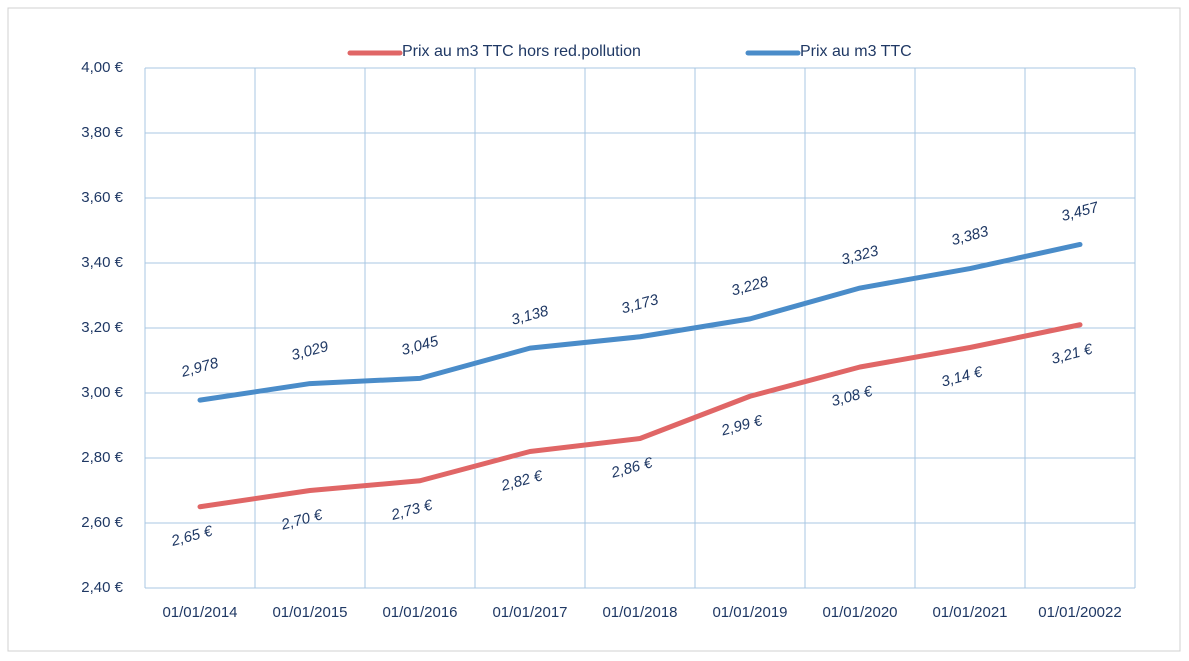  I want to click on data-label: 3,228, so click(750, 286).